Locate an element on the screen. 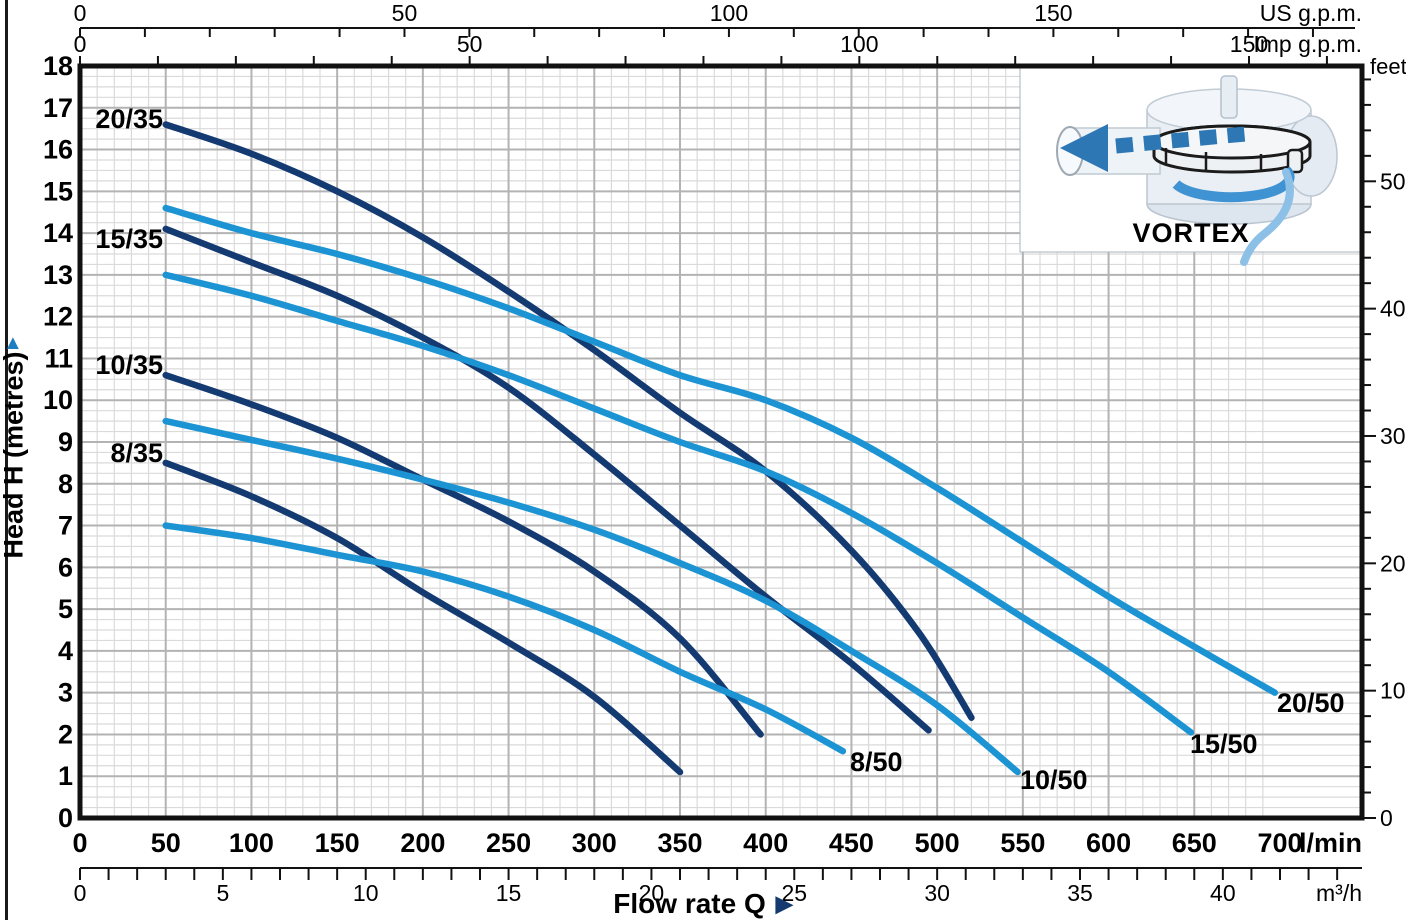 The width and height of the screenshot is (1406, 920). svg-text: 35 is located at coordinates (1080, 893).